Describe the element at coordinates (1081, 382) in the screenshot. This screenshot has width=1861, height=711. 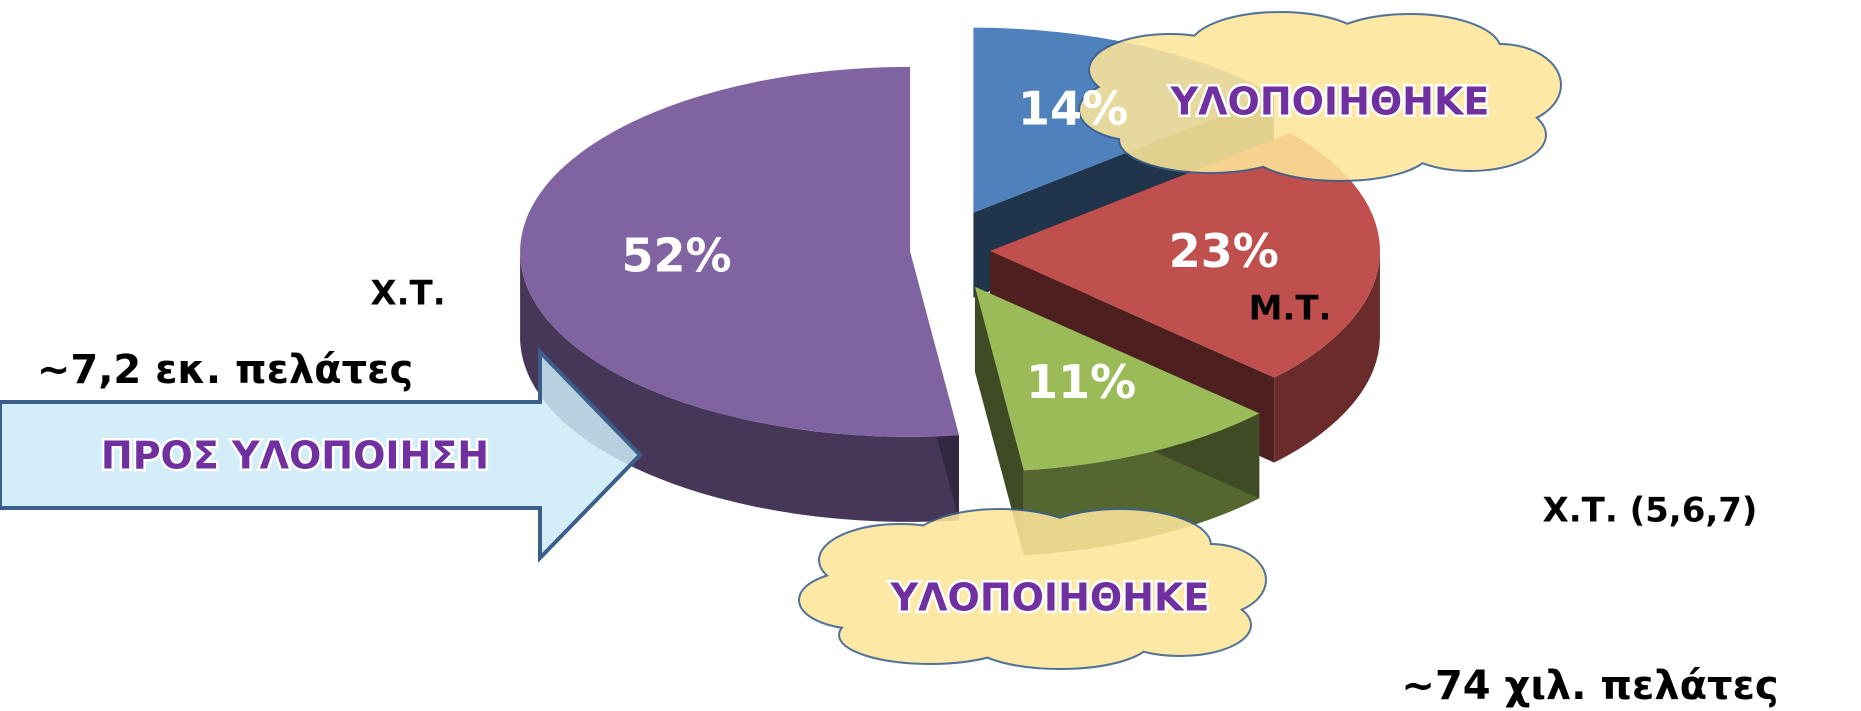
I see `data-label: 11%` at that location.